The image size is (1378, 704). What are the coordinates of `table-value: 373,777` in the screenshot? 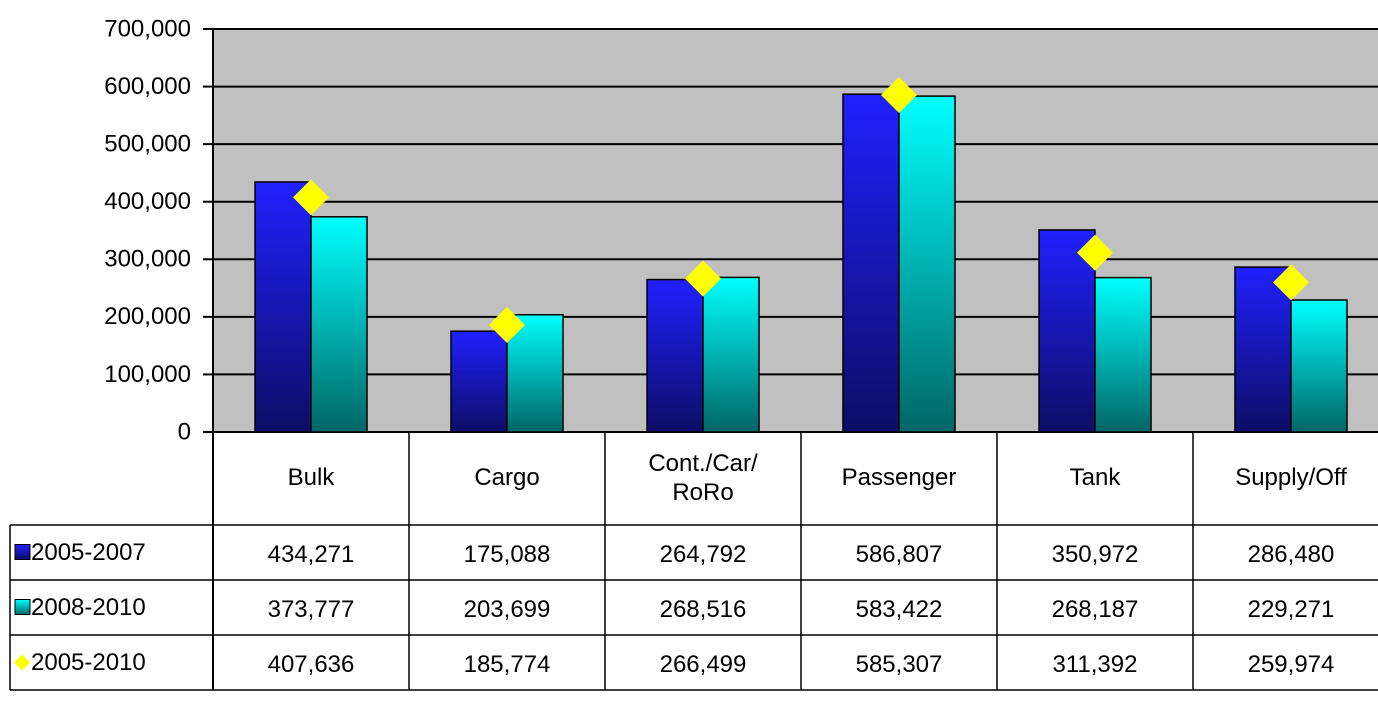 It's located at (311, 609).